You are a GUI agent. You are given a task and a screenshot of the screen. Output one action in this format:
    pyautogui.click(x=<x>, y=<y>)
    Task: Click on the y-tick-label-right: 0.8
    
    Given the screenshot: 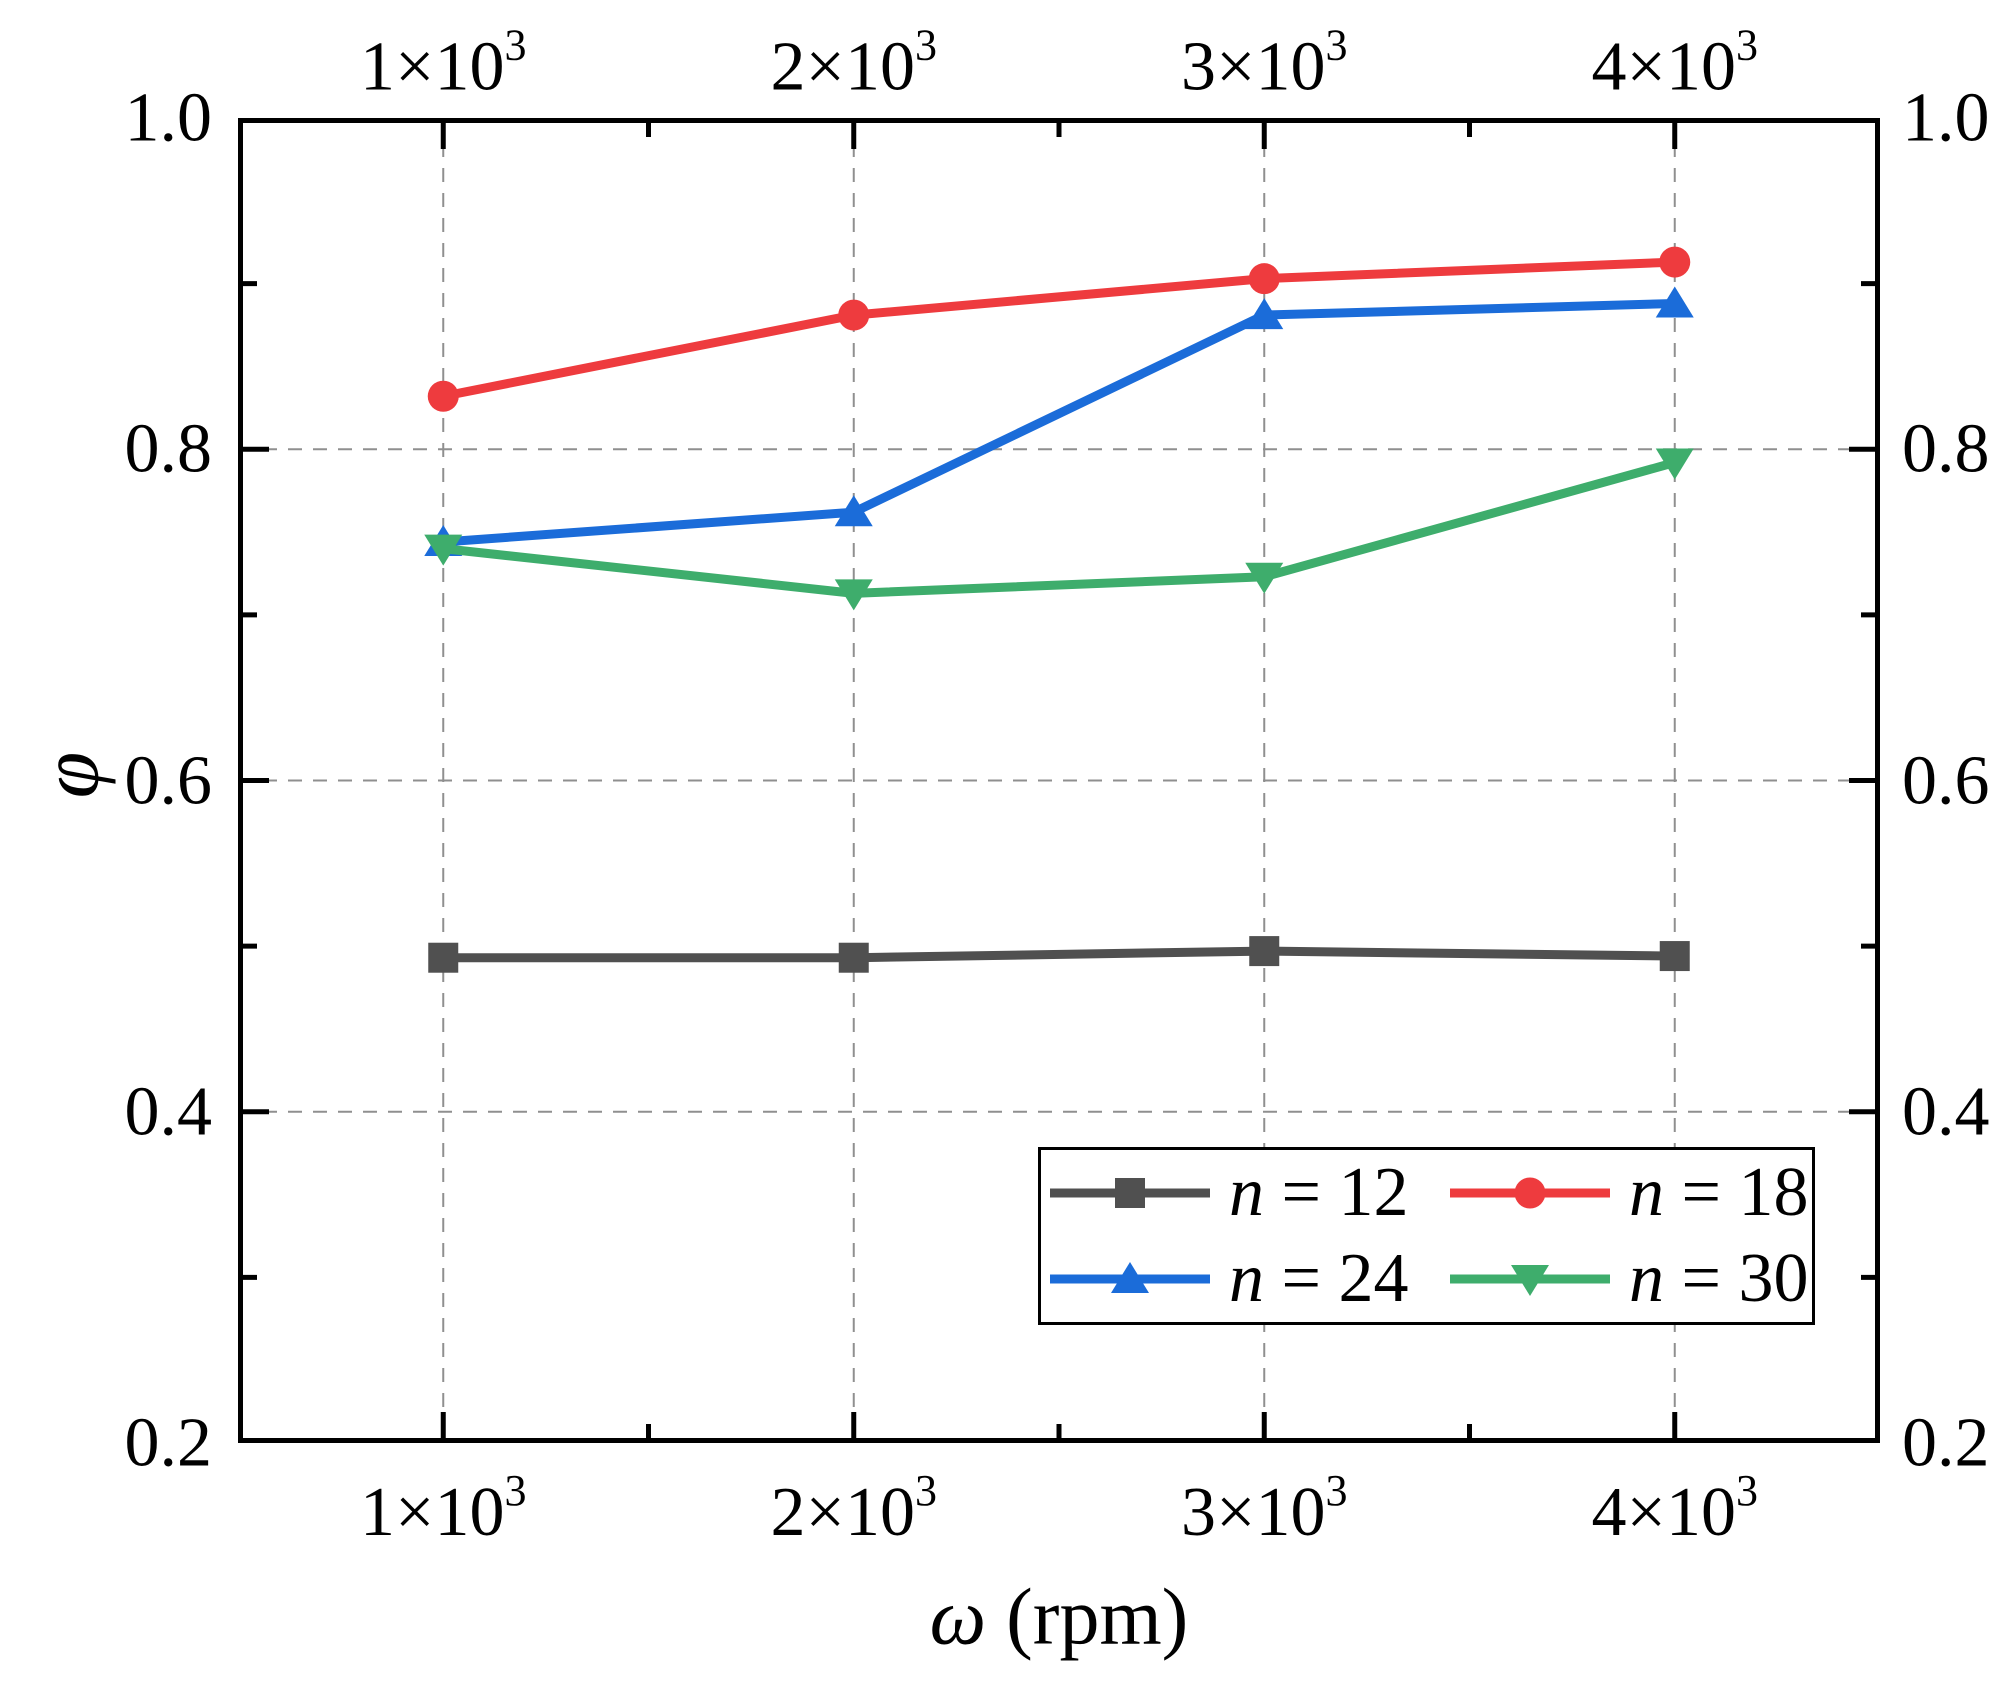 What is the action you would take?
    pyautogui.click(x=1946, y=449)
    